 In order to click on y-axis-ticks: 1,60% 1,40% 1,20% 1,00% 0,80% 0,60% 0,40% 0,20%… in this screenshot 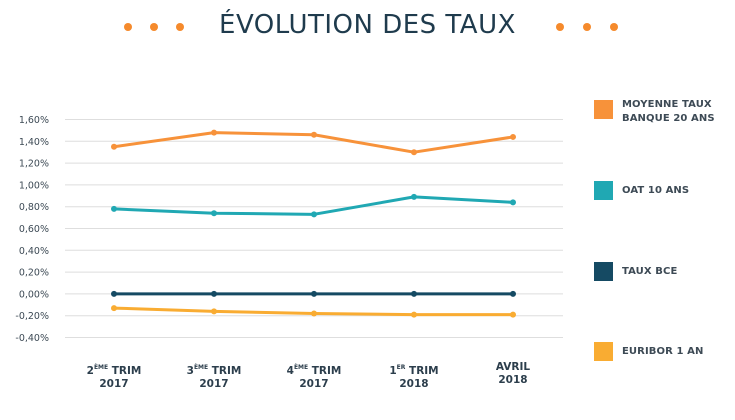, I will do `click(32, 229)`.